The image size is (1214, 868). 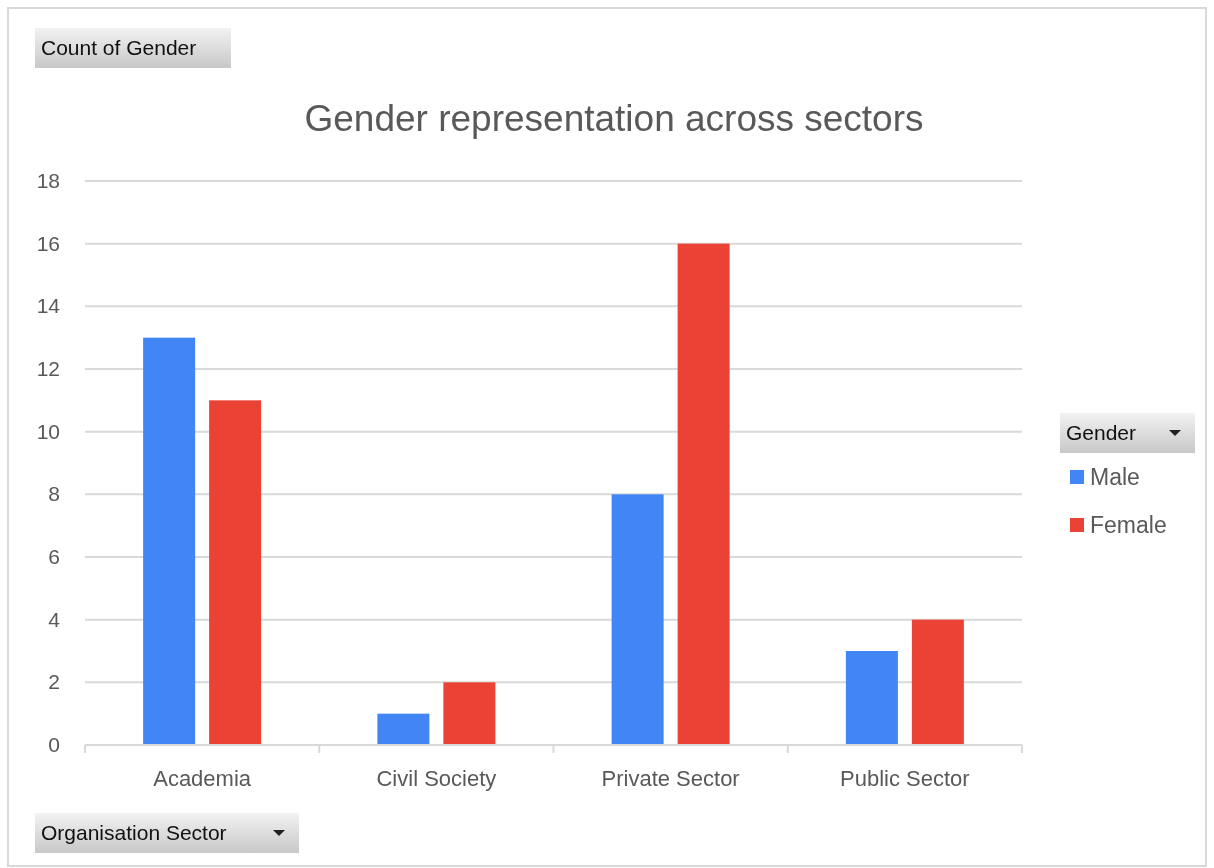 I want to click on y-tick-label: 14, so click(x=48, y=306).